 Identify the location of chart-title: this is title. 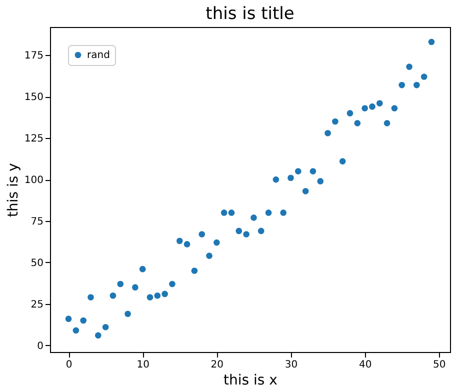
(250, 14).